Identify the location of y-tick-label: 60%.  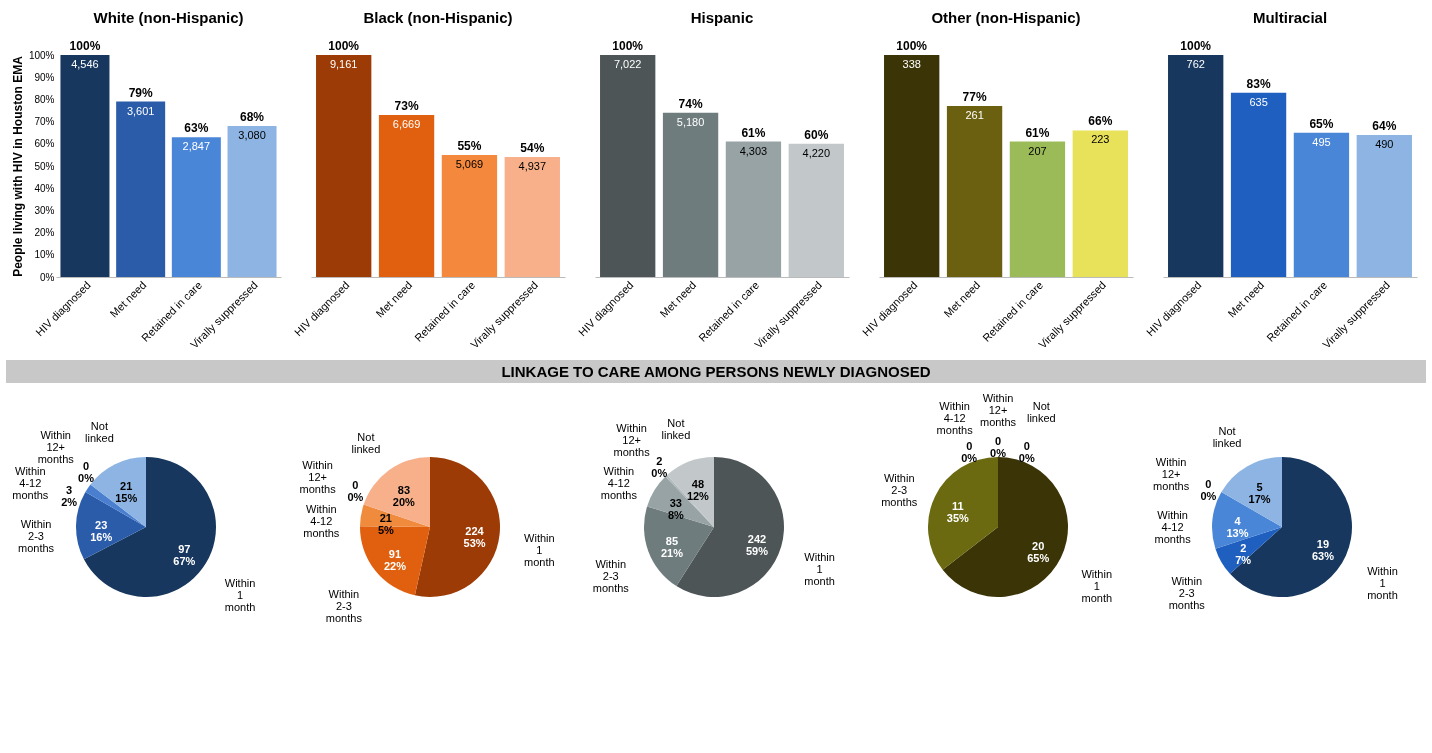
(44, 144).